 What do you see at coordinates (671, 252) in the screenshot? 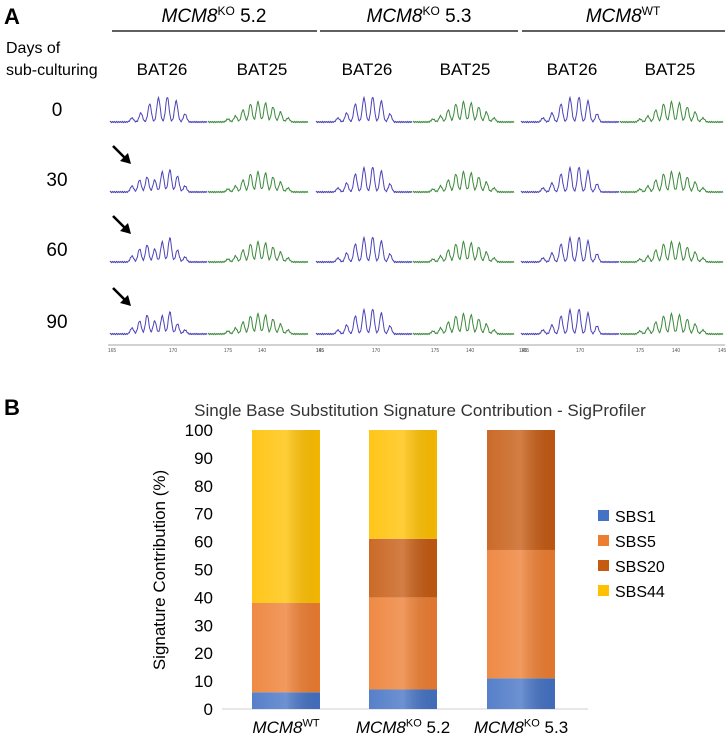
I see `trace-bat25-day60-g3` at bounding box center [671, 252].